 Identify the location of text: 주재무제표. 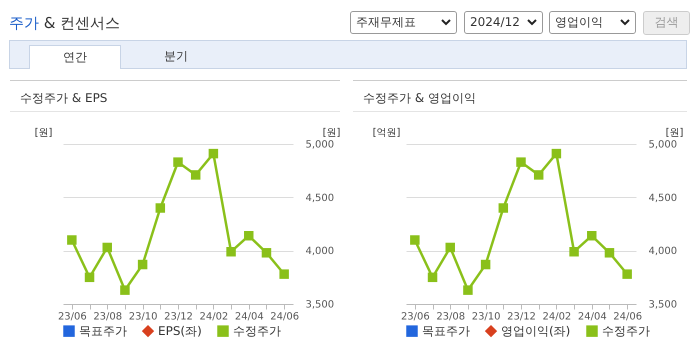
(386, 22).